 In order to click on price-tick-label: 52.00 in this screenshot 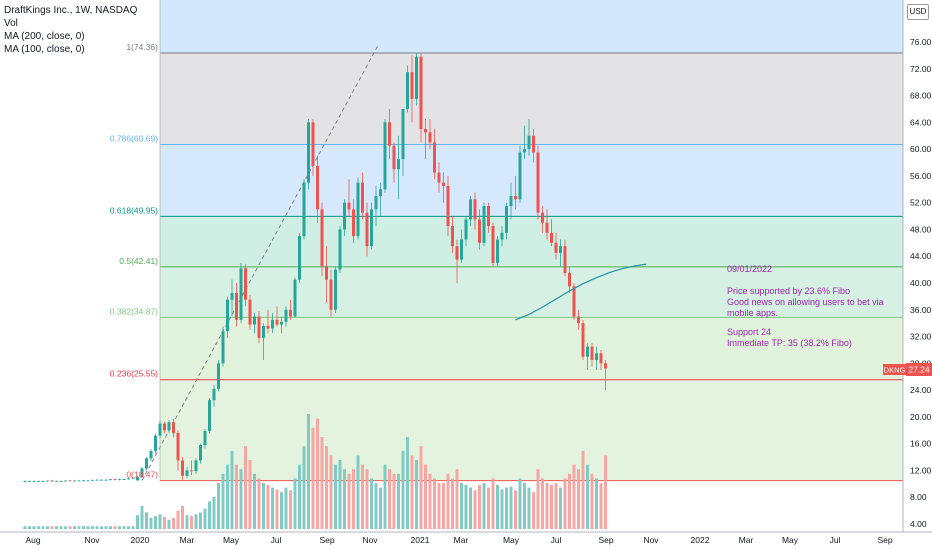, I will do `click(921, 203)`.